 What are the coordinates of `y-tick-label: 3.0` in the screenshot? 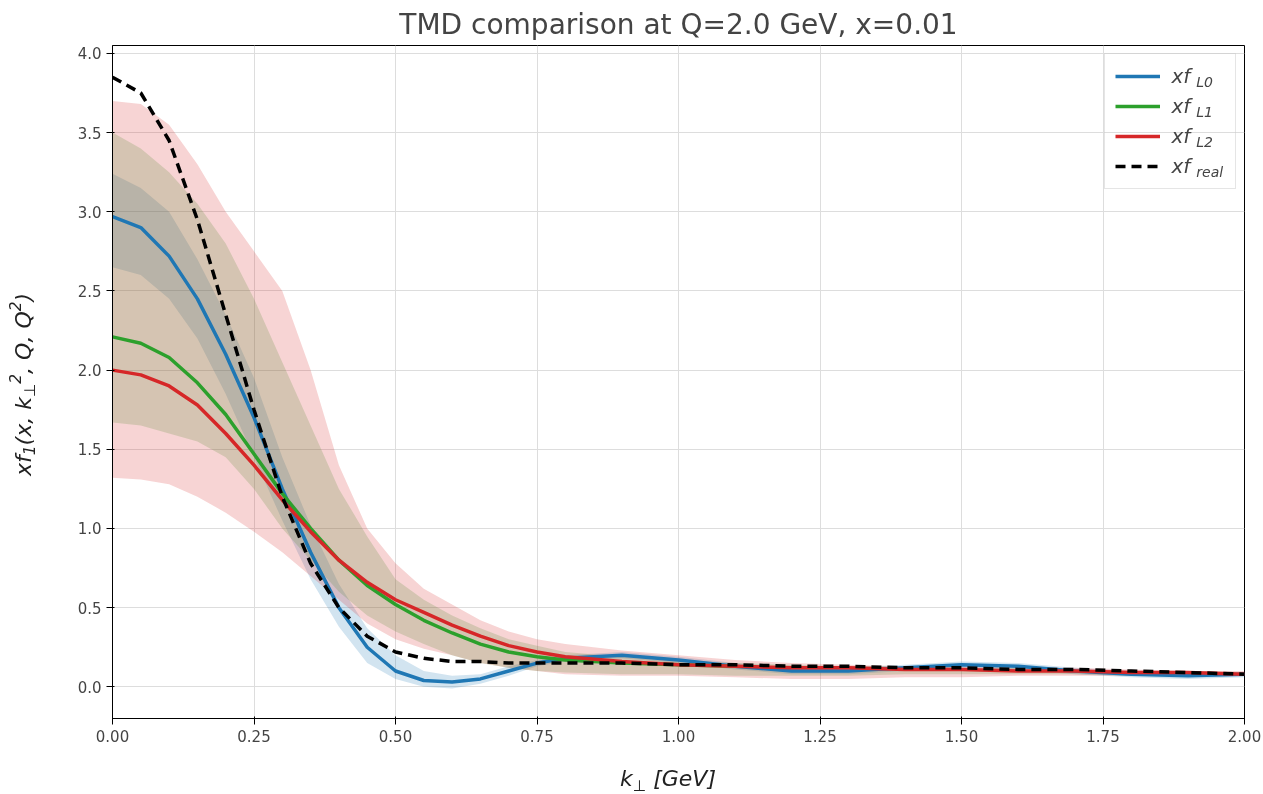 It's located at (89, 212).